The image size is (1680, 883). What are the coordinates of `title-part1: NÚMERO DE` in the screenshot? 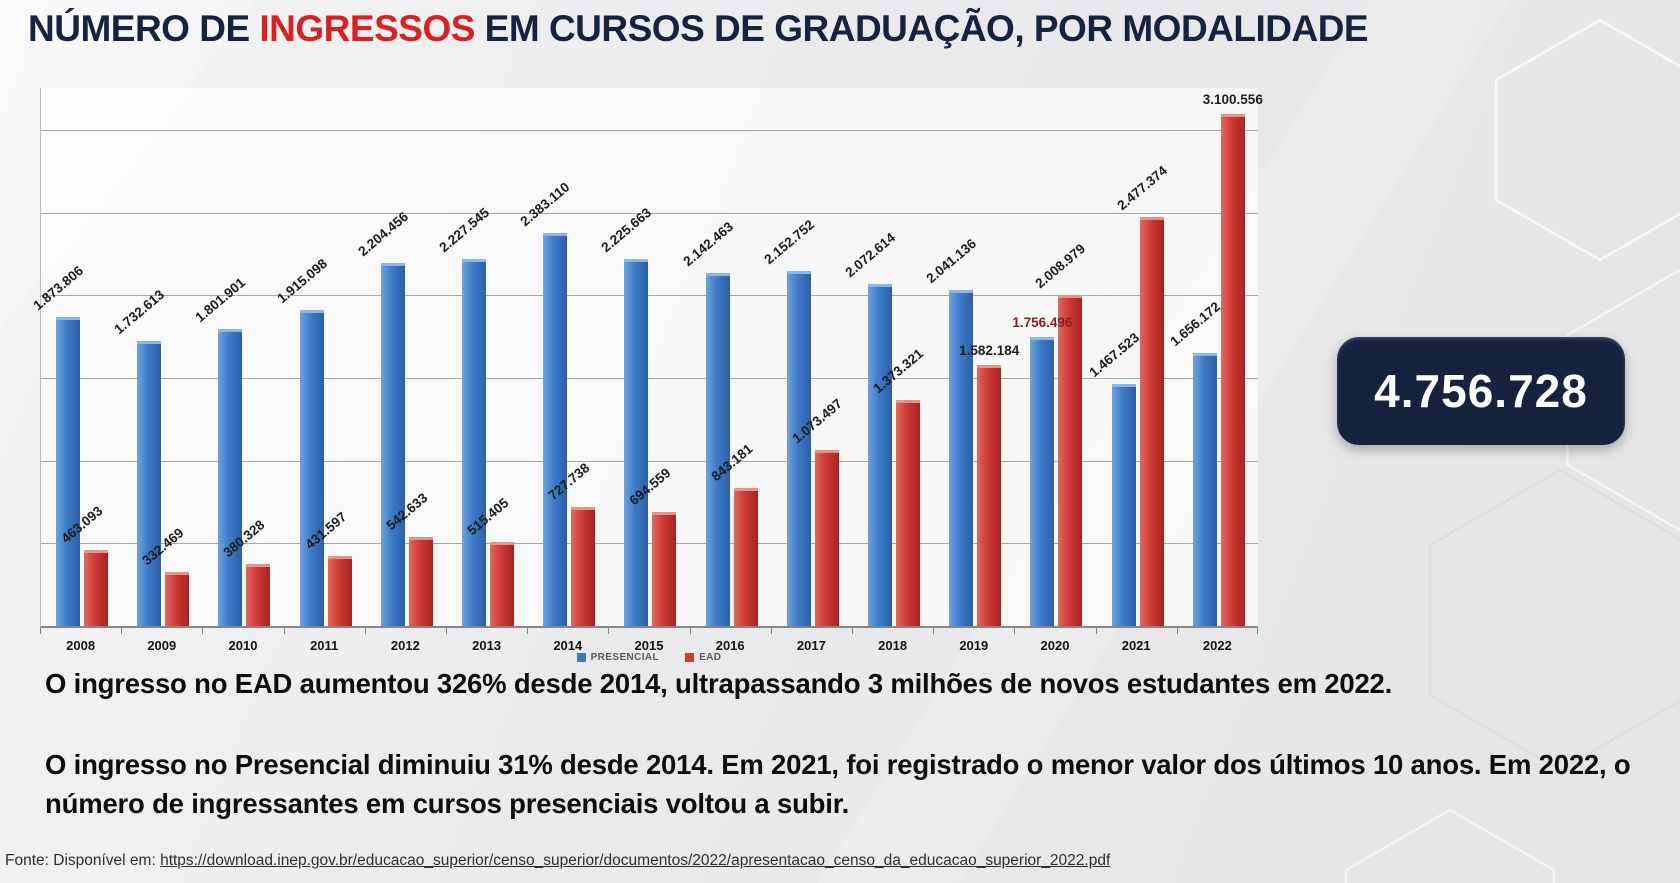 It's located at (144, 28).